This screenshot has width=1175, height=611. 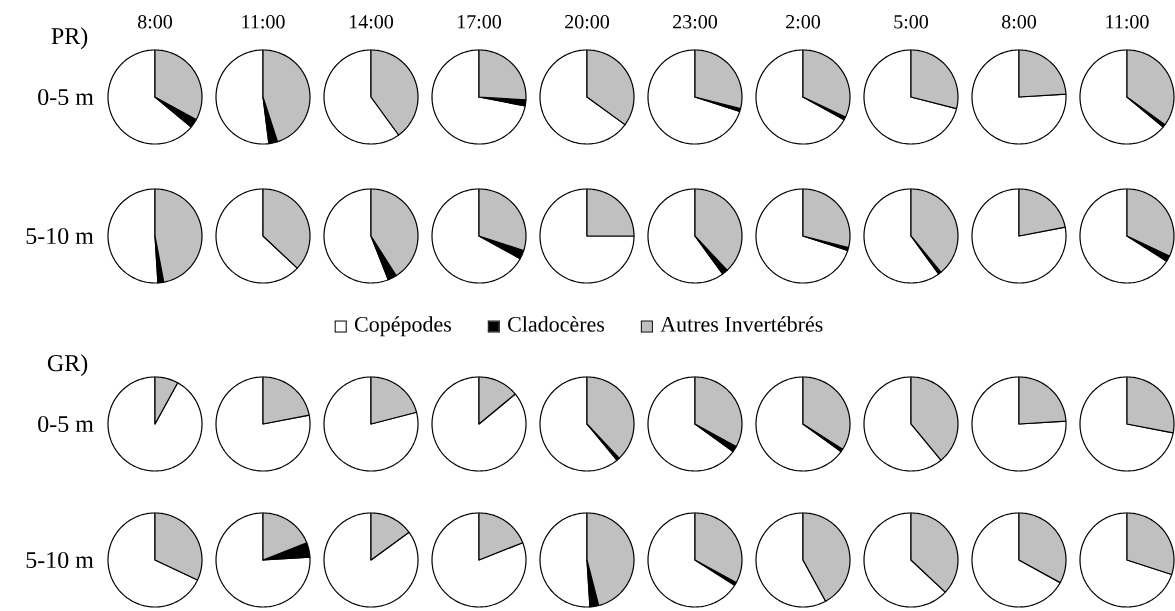 I want to click on chart-title: 2:00, so click(x=803, y=22).